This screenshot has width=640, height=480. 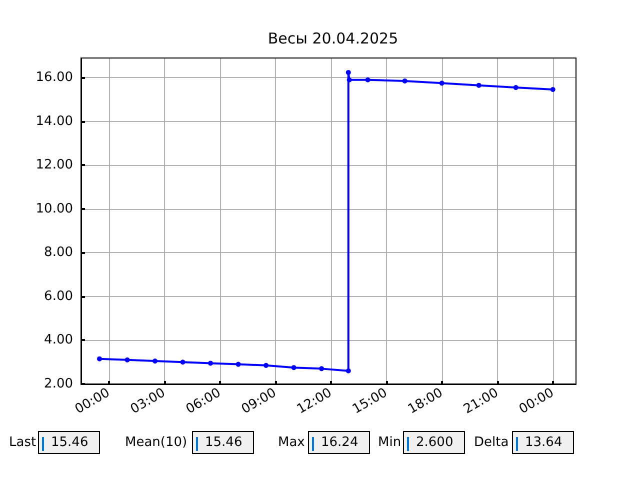 I want to click on text: Min, so click(x=390, y=442).